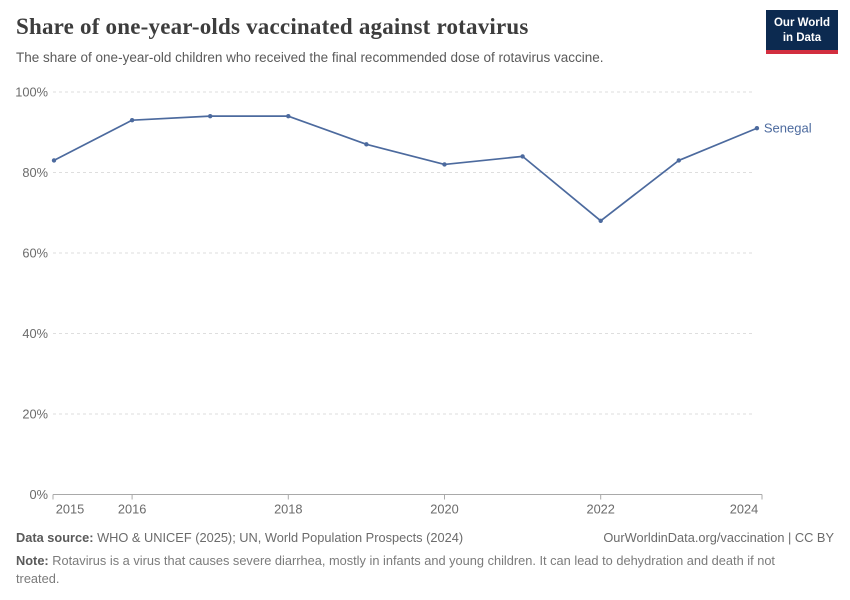 The image size is (850, 600). Describe the element at coordinates (405, 168) in the screenshot. I see `series-line` at that location.